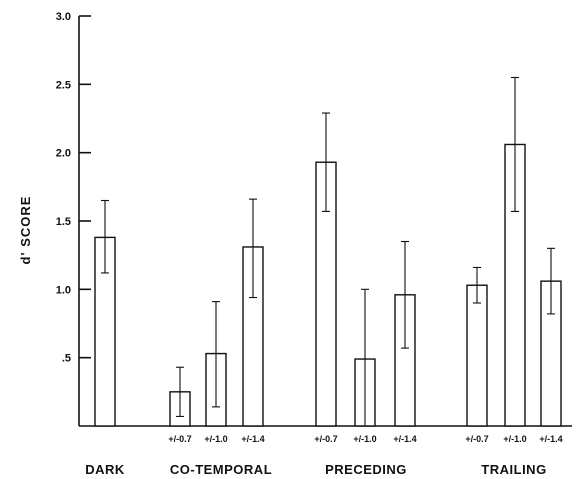  What do you see at coordinates (25, 230) in the screenshot?
I see `y-axis-label: d' SCORE` at bounding box center [25, 230].